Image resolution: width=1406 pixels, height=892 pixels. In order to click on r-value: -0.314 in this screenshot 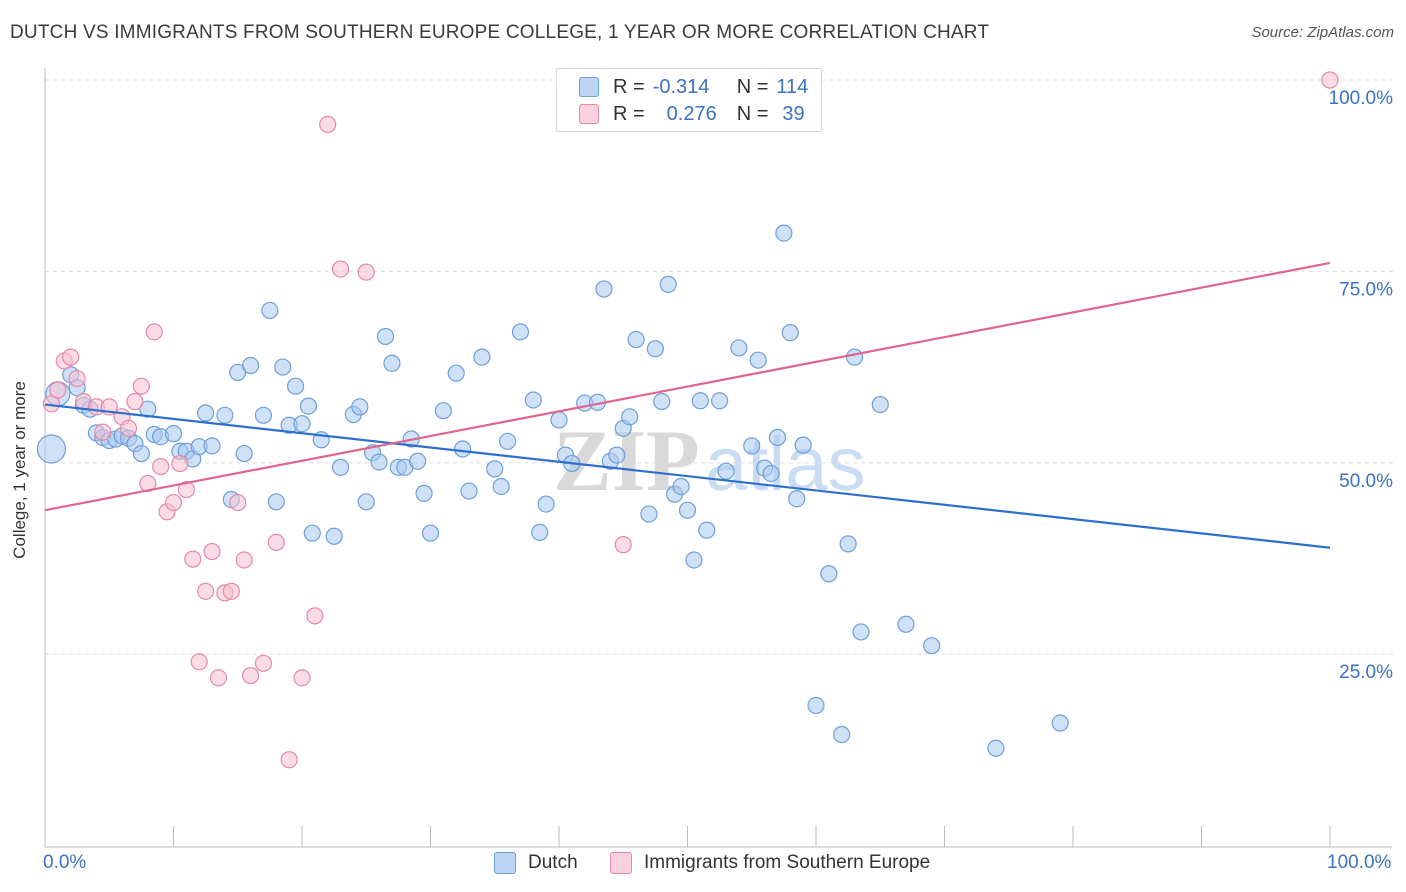, I will do `click(681, 86)`.